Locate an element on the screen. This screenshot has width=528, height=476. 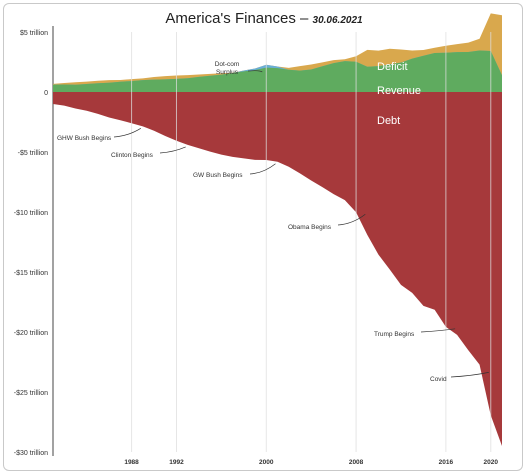
annotation-label: Trump Begins is located at coordinates (394, 334).